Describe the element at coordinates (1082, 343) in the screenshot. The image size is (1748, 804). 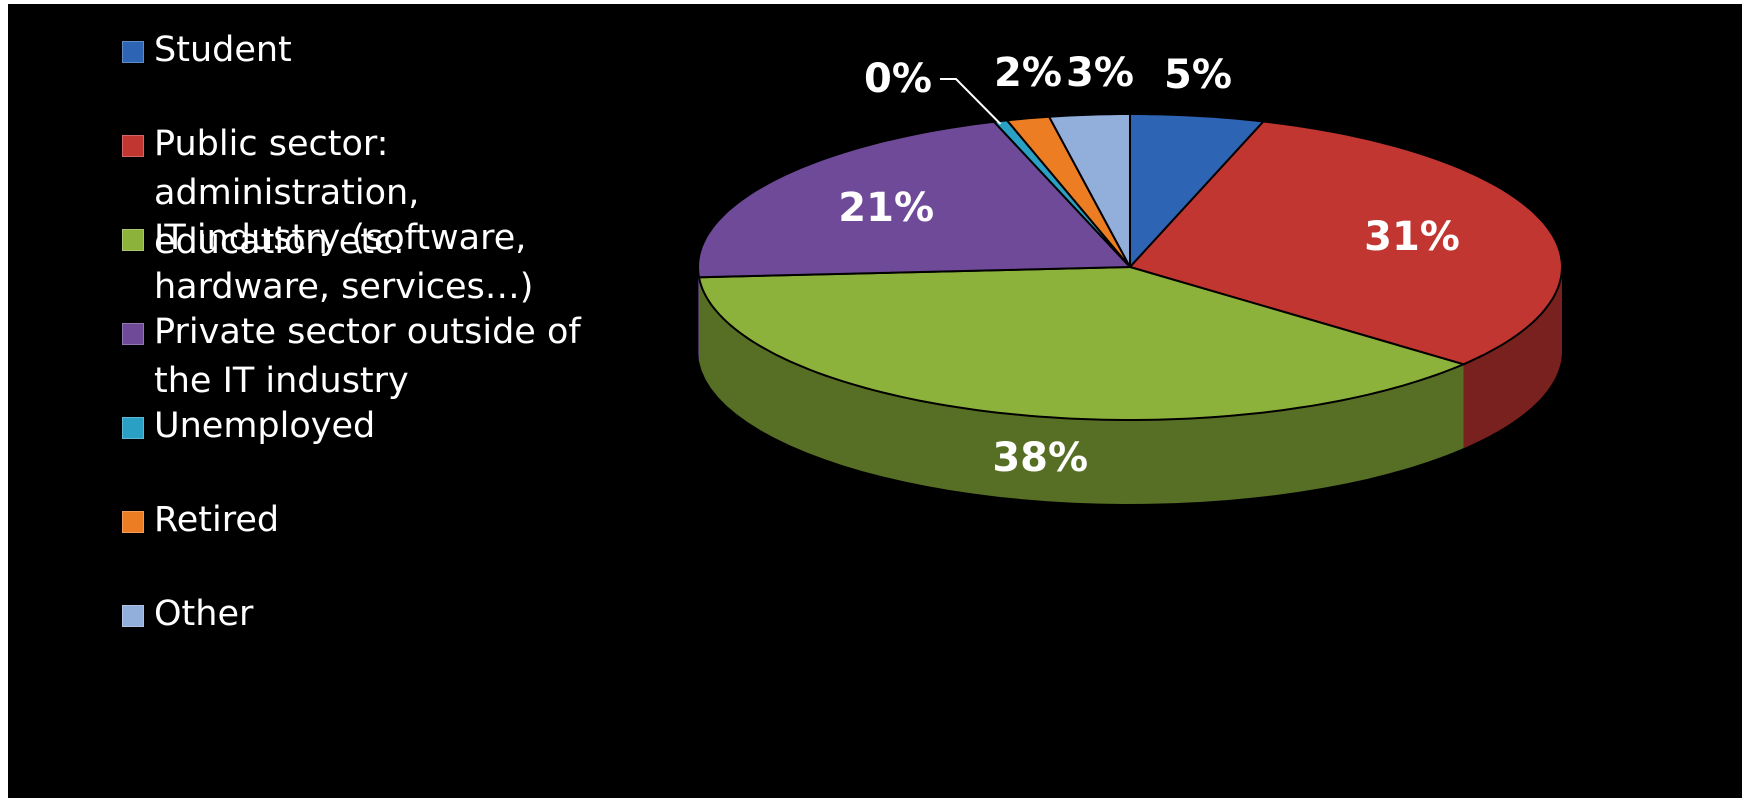
I see `pie-slice-it-industry` at that location.